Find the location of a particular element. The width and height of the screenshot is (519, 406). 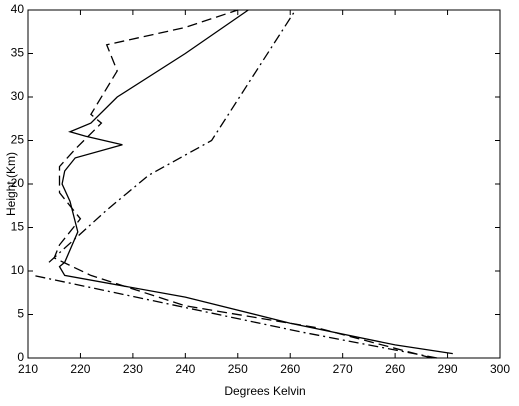

x-tick-label: 290 is located at coordinates (448, 369).